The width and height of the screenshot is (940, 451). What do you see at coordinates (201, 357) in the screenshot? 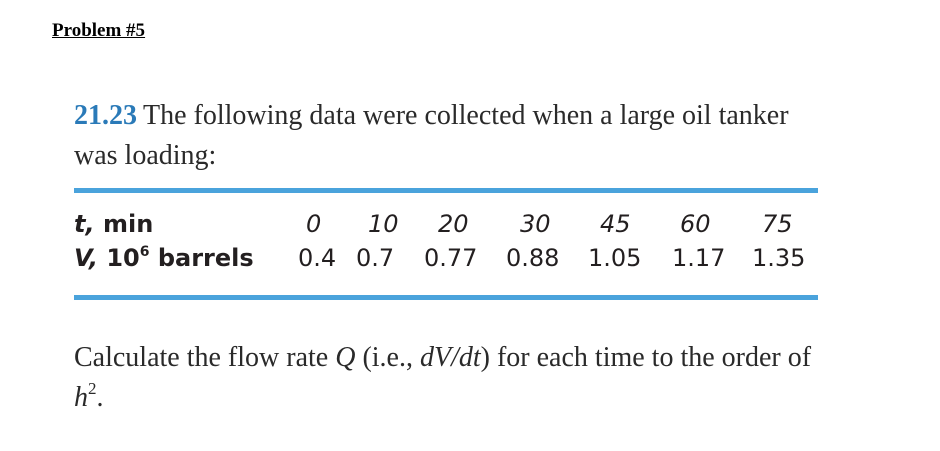
I see `question-part: Calculate the flow rate` at bounding box center [201, 357].